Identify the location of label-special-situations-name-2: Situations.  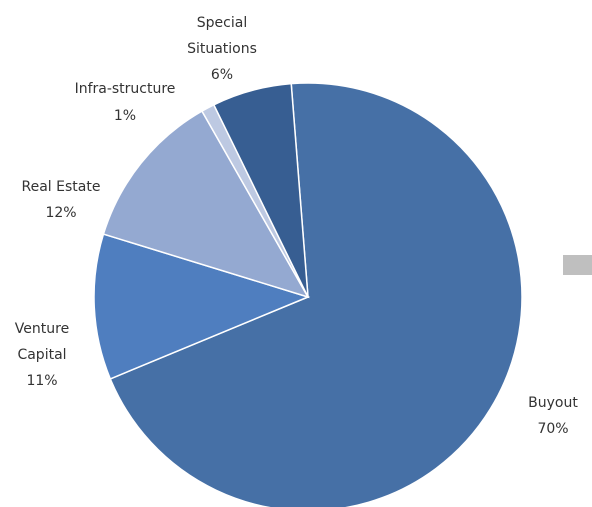
(222, 49).